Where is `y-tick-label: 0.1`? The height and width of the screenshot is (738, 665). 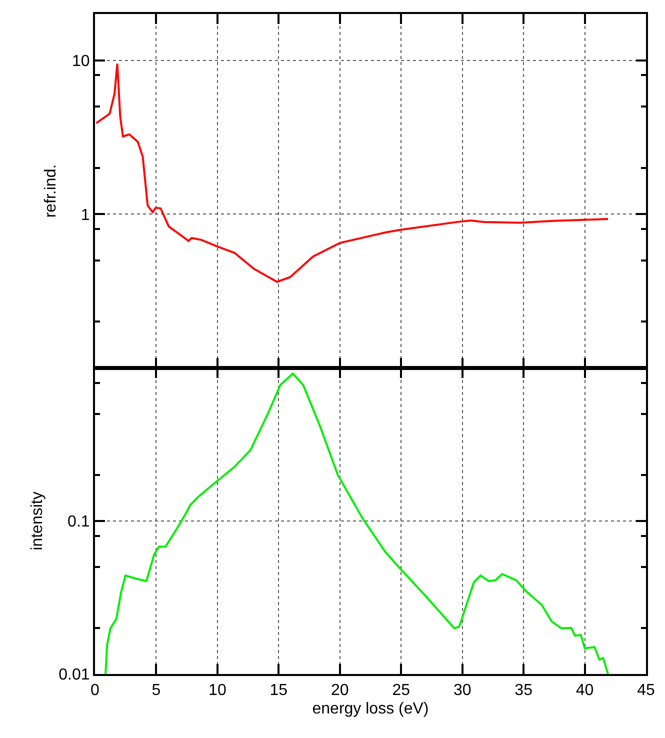
y-tick-label: 0.1 is located at coordinates (79, 522).